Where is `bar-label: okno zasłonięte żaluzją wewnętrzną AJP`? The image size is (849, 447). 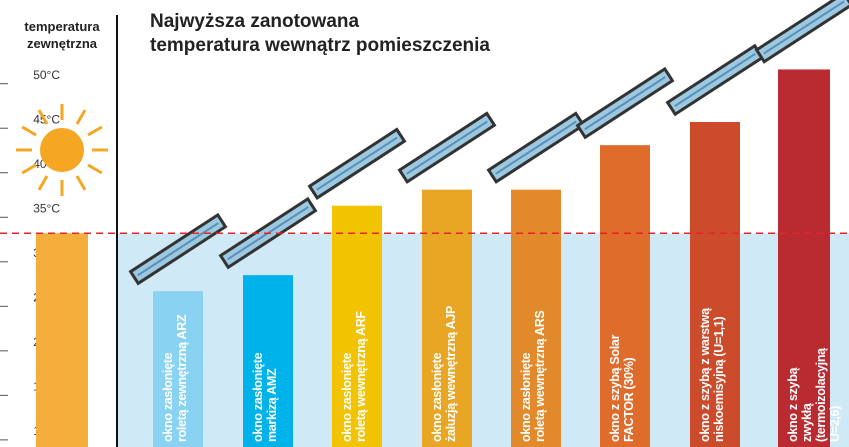 bar-label: okno zasłonięte żaluzją wewnętrzną AJP is located at coordinates (444, 373).